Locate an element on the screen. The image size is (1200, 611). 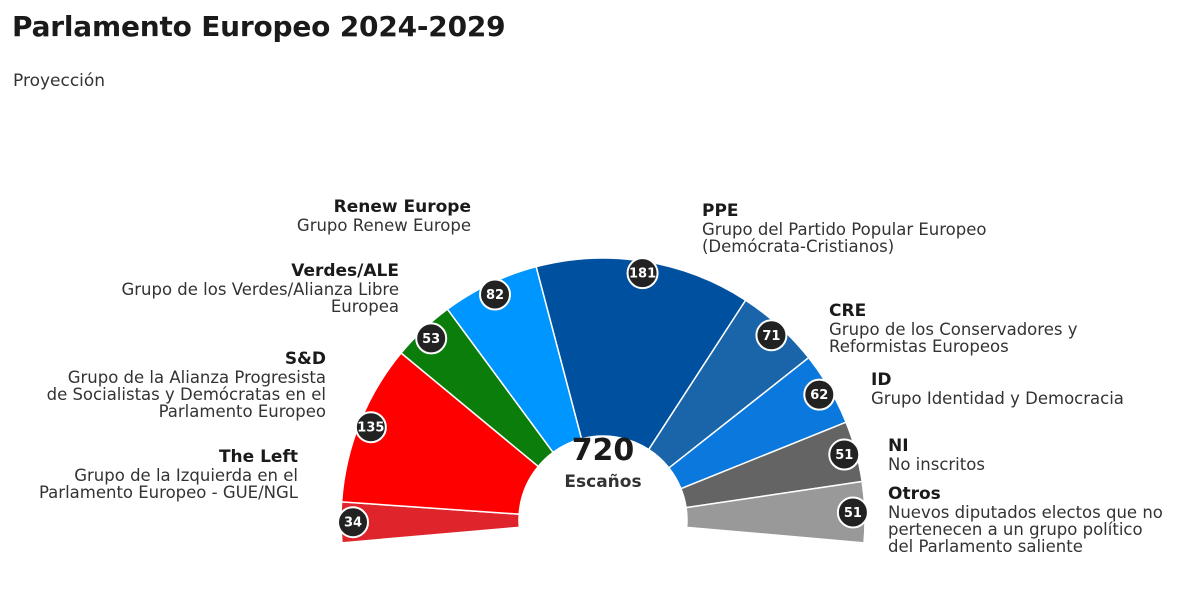
seat-badge-renew-europe: 82 is located at coordinates (494, 294).